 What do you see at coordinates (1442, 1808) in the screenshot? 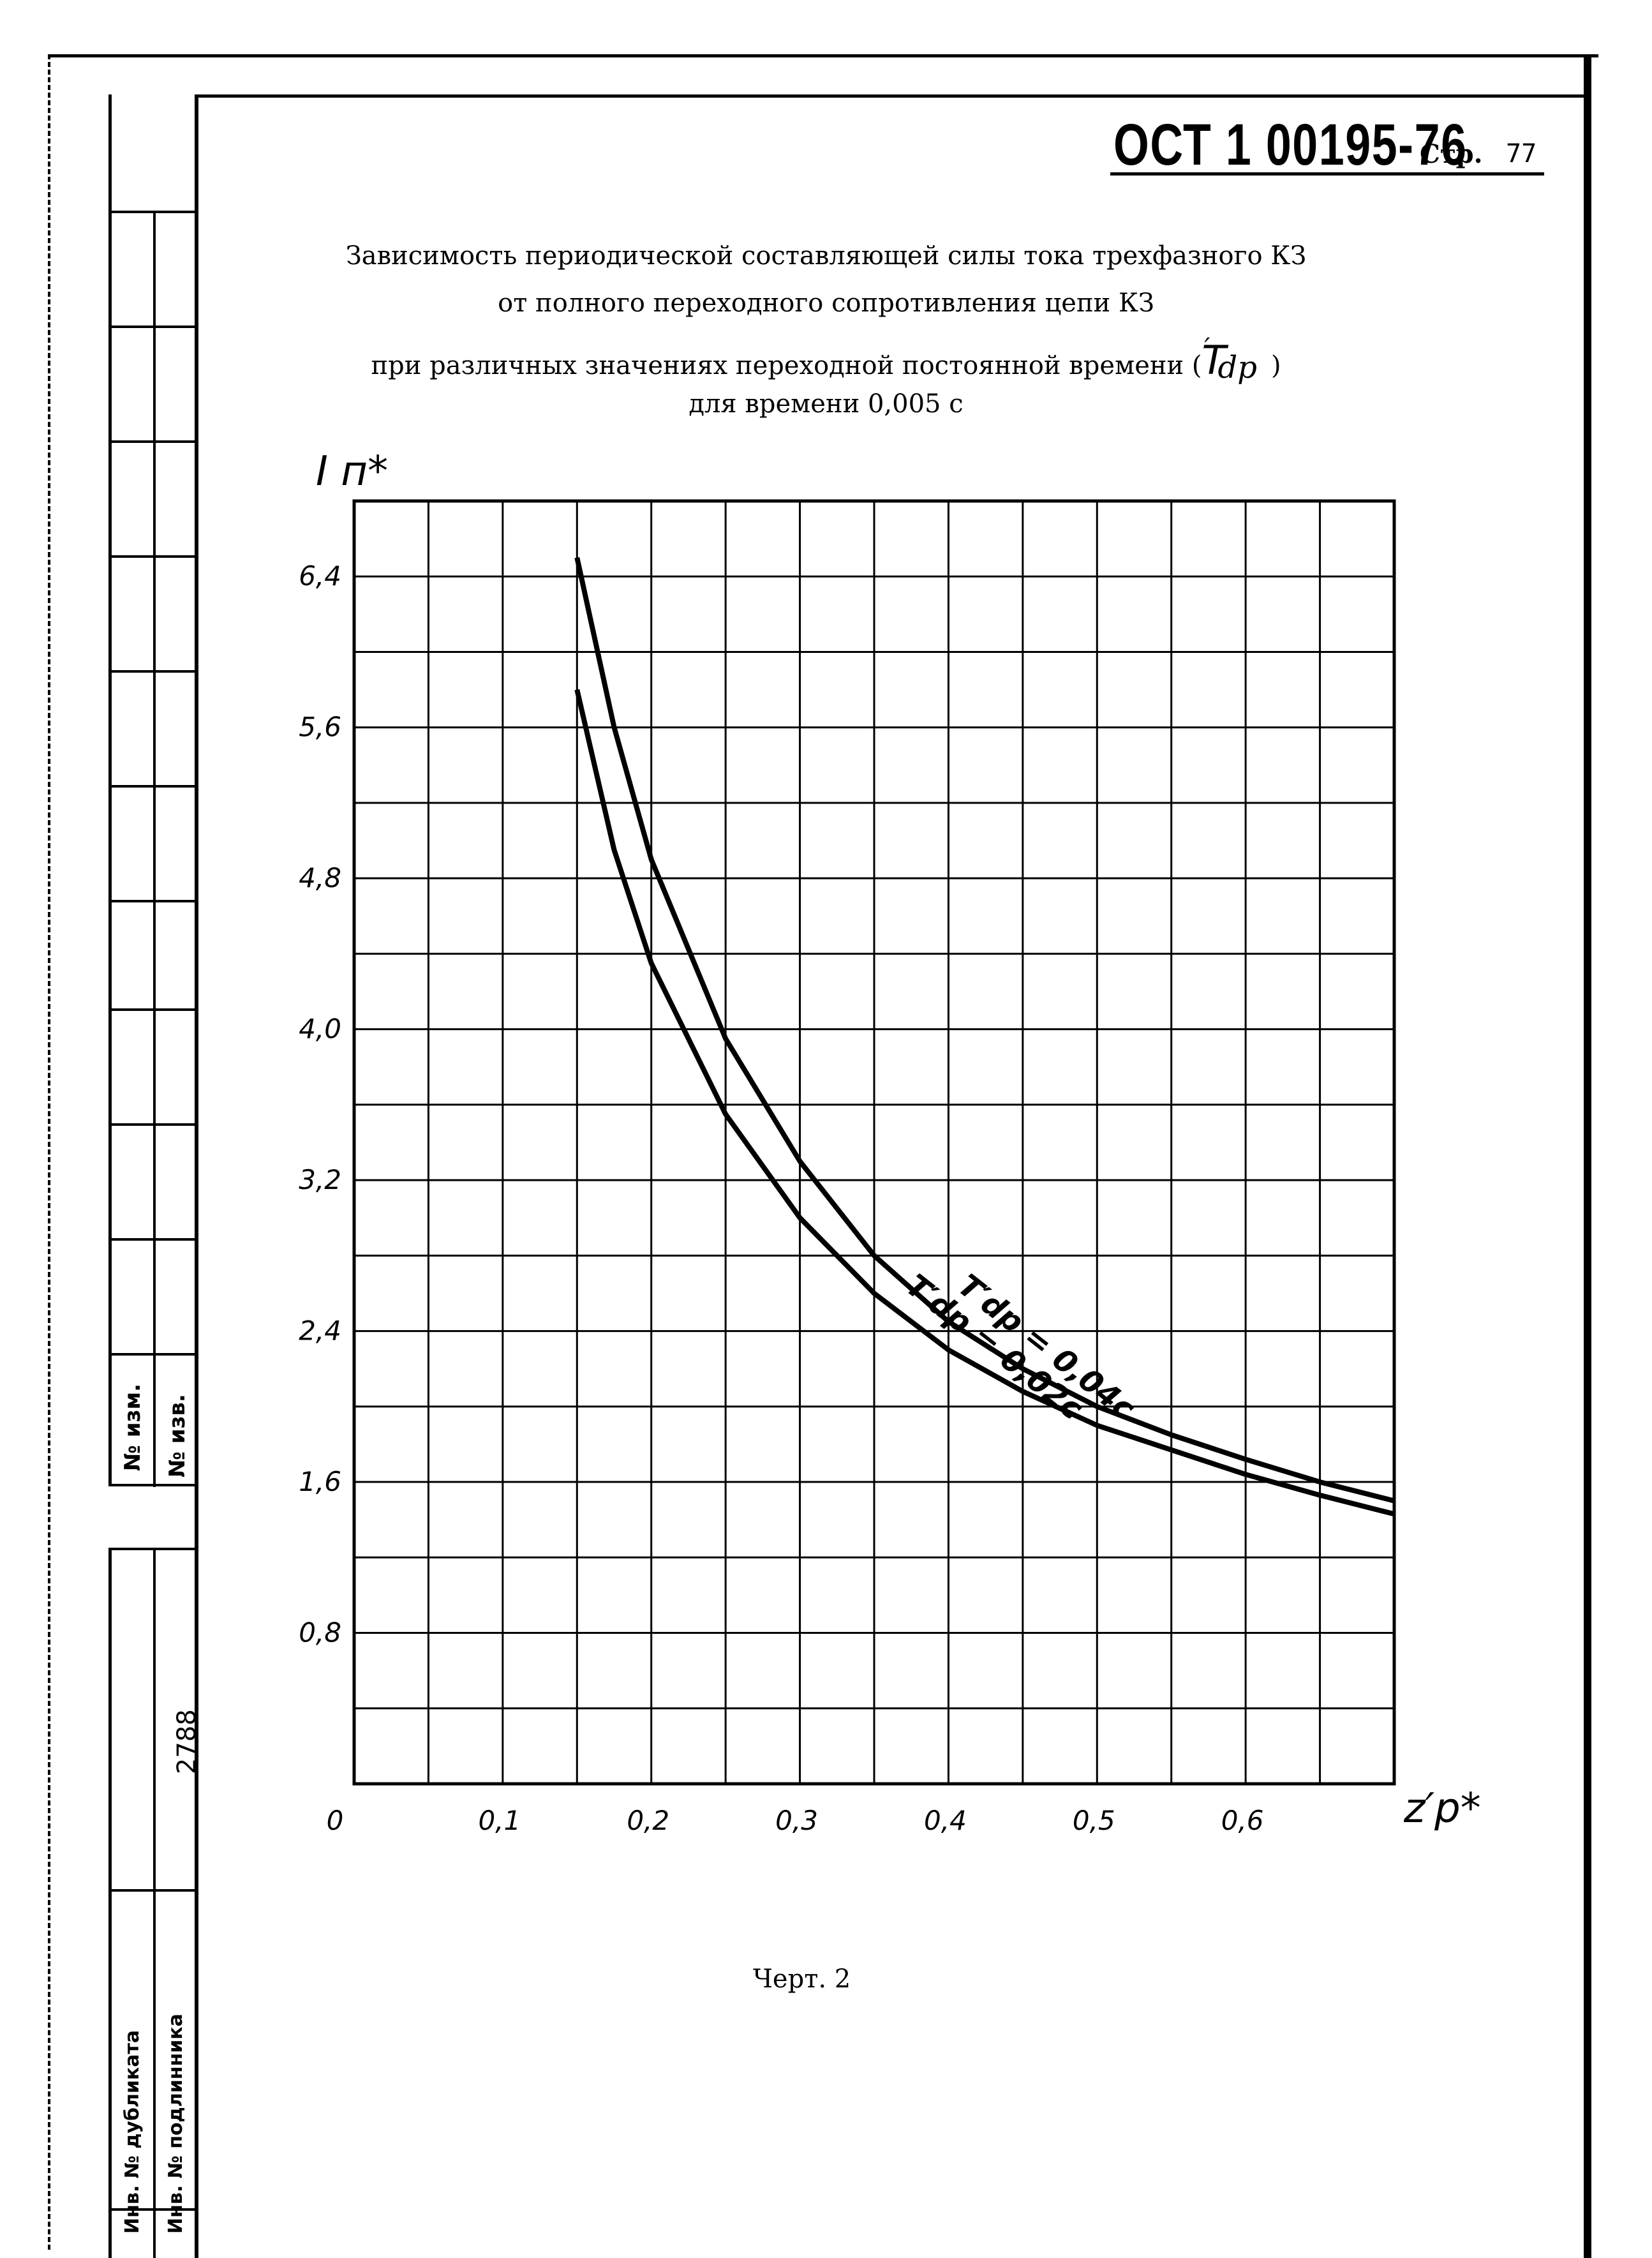
I see `x-axis-label: z′p*` at bounding box center [1442, 1808].